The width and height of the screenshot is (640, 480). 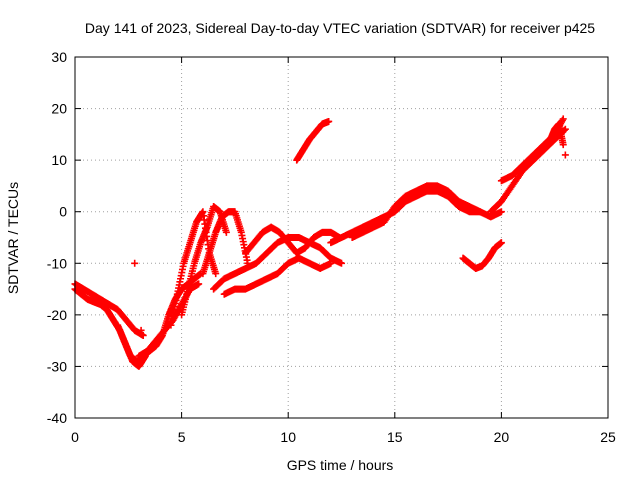 I want to click on series-arc6, so click(x=204, y=261).